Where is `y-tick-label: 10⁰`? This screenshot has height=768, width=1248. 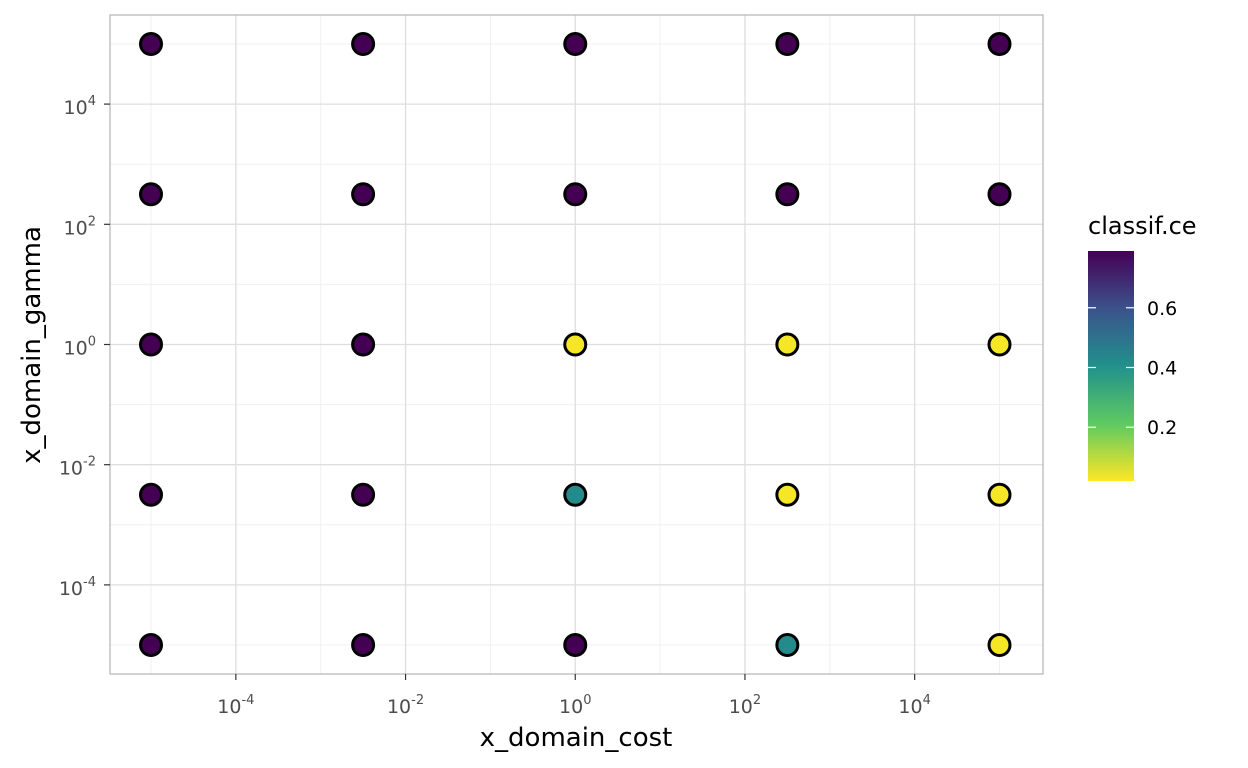 y-tick-label: 10⁰ is located at coordinates (80, 347).